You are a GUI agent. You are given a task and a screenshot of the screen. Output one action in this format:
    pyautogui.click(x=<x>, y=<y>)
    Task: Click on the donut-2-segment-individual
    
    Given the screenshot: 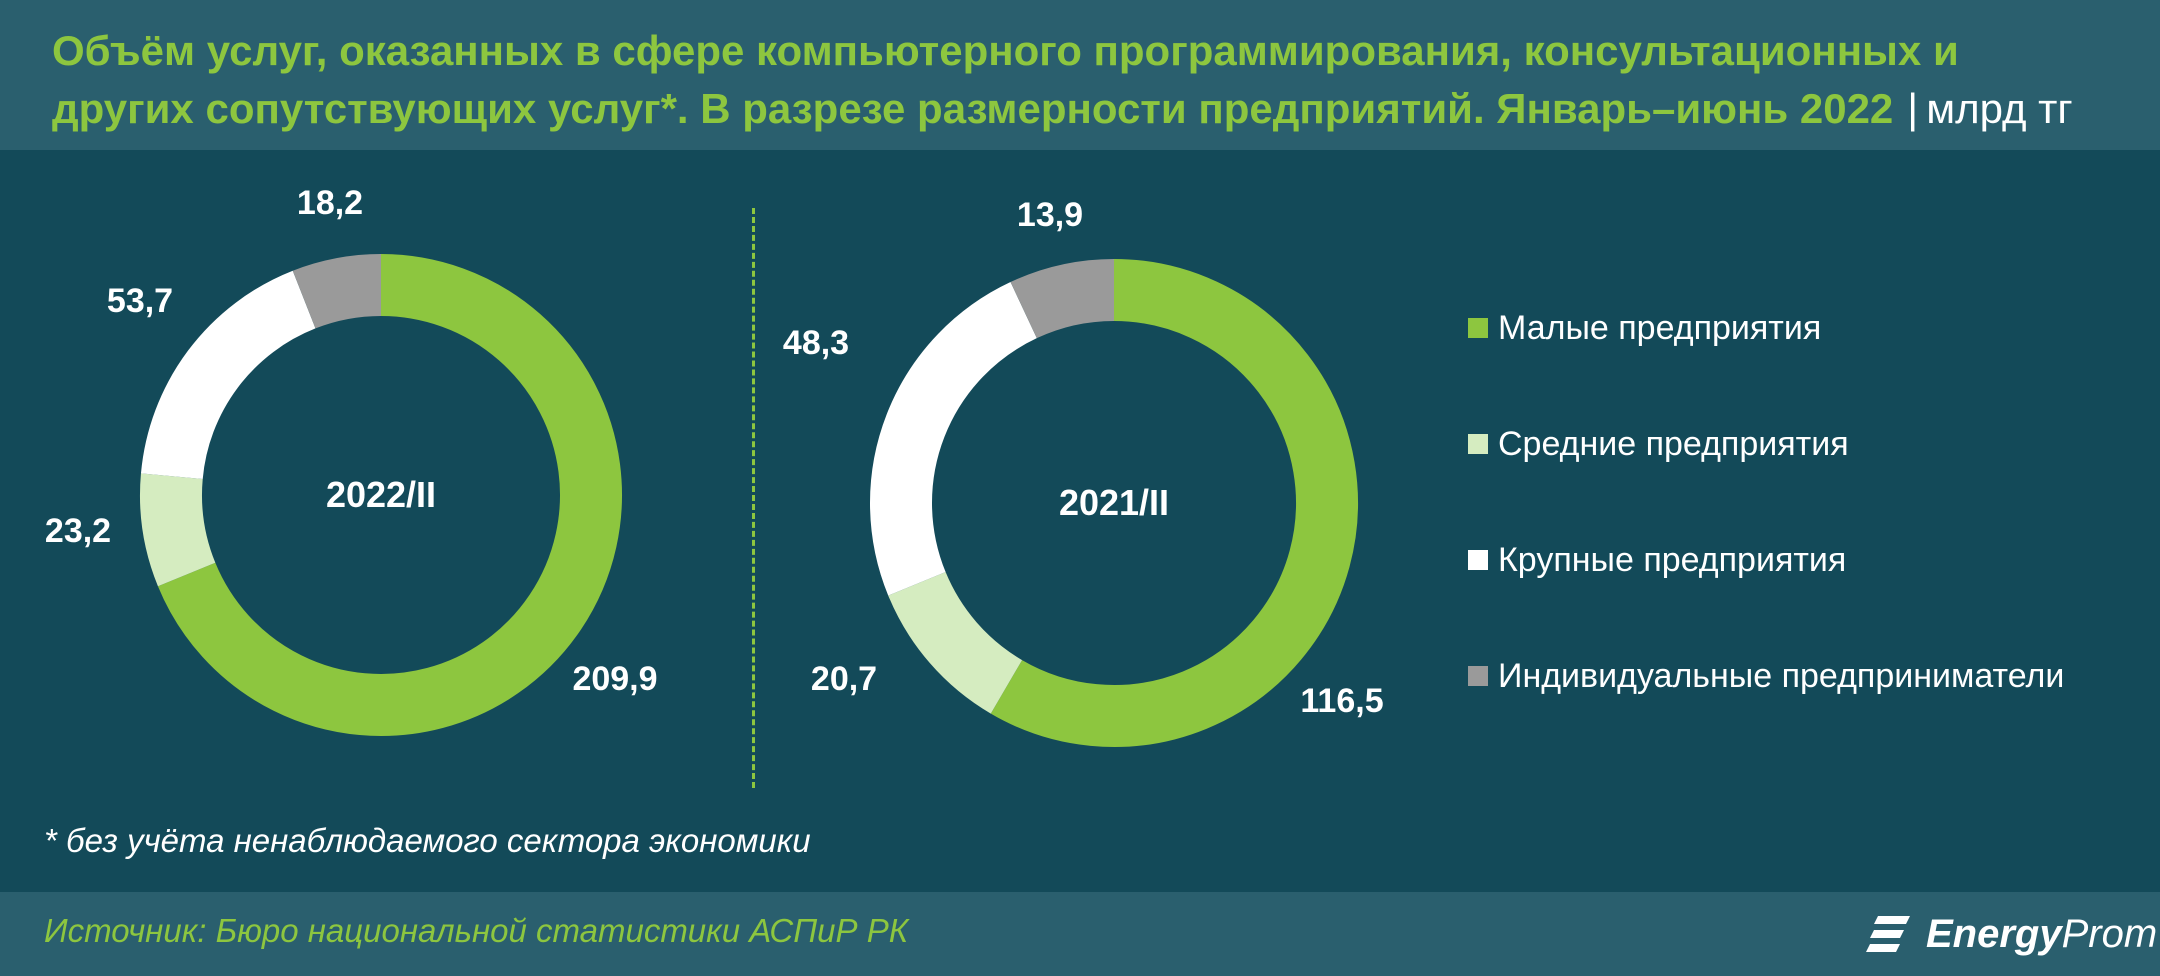 What is the action you would take?
    pyautogui.click(x=1062, y=299)
    